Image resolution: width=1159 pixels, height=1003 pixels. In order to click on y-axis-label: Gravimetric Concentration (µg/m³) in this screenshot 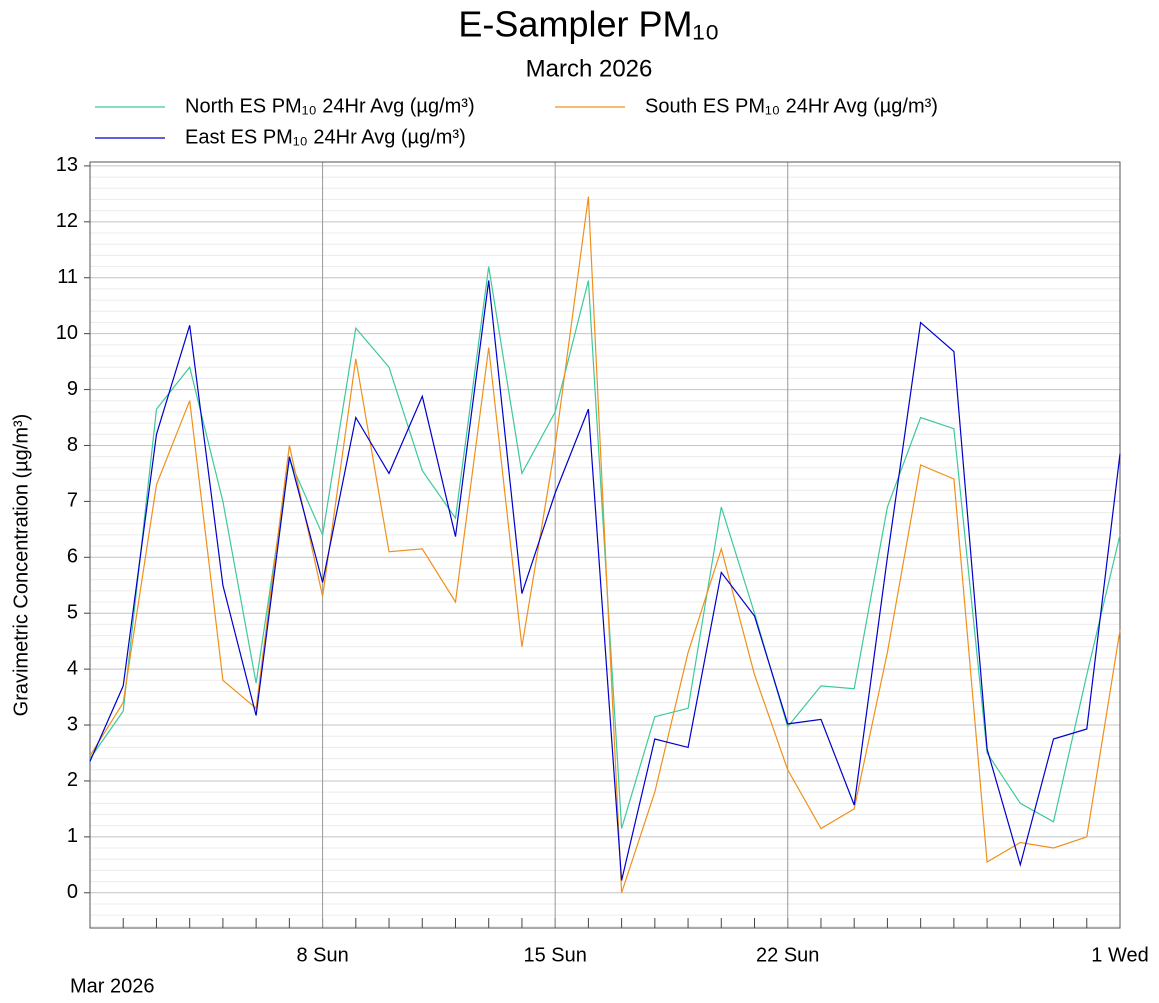, I will do `click(21, 565)`.